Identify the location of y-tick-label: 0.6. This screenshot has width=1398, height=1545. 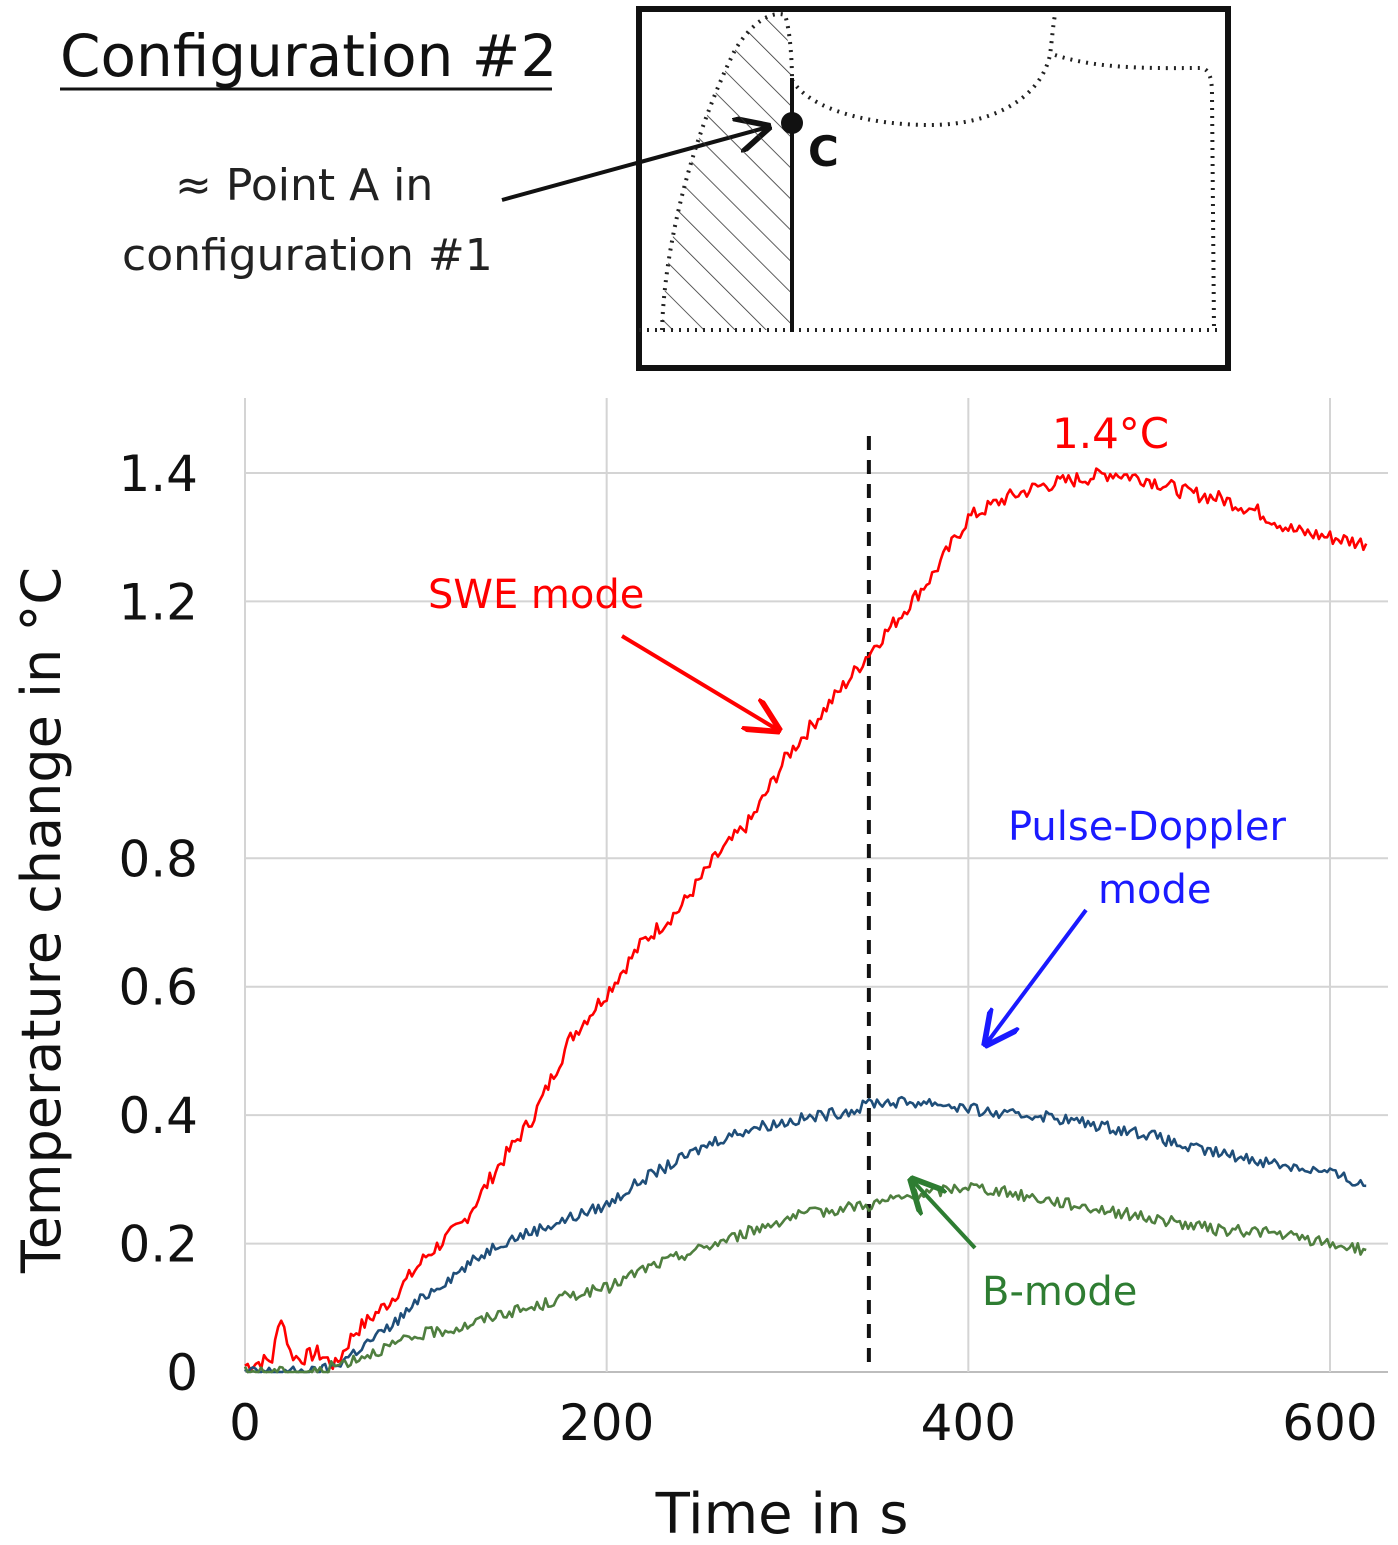
(158, 988).